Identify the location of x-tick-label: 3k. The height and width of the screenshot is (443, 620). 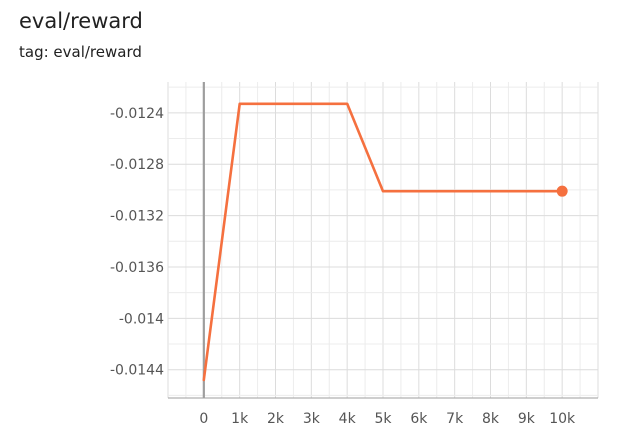
(312, 419).